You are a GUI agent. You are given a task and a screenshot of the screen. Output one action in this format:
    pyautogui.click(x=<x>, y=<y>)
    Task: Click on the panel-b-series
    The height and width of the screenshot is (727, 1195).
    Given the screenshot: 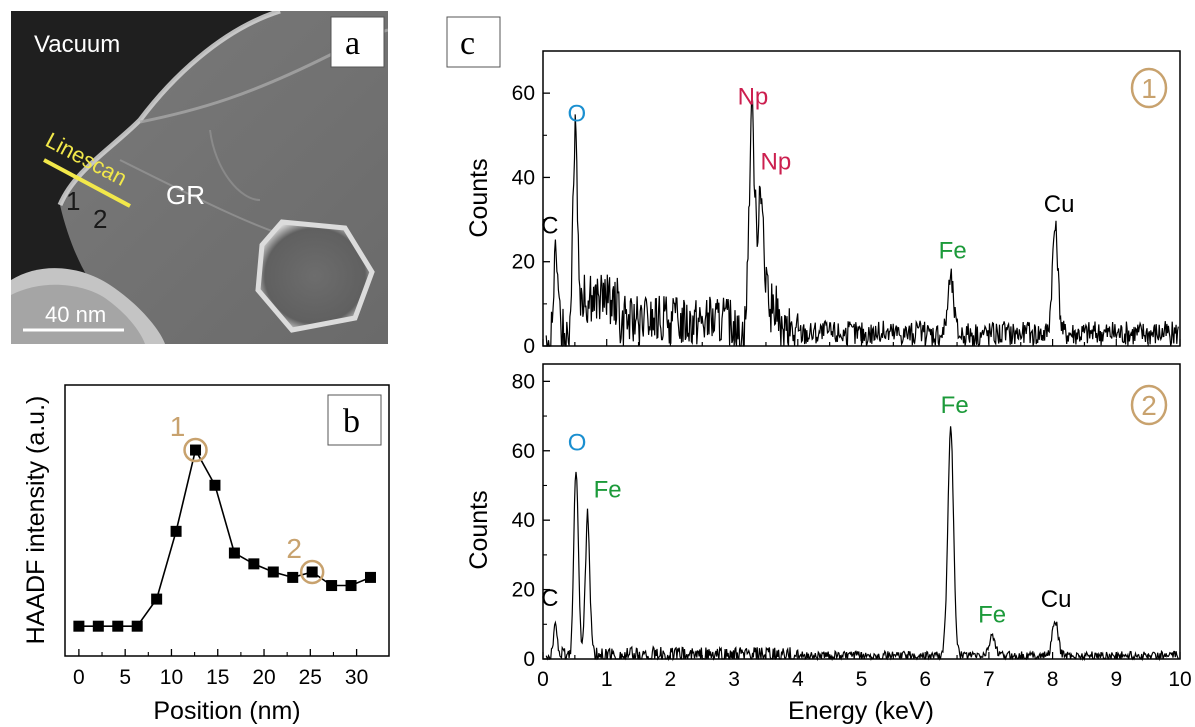 What is the action you would take?
    pyautogui.click(x=224, y=538)
    